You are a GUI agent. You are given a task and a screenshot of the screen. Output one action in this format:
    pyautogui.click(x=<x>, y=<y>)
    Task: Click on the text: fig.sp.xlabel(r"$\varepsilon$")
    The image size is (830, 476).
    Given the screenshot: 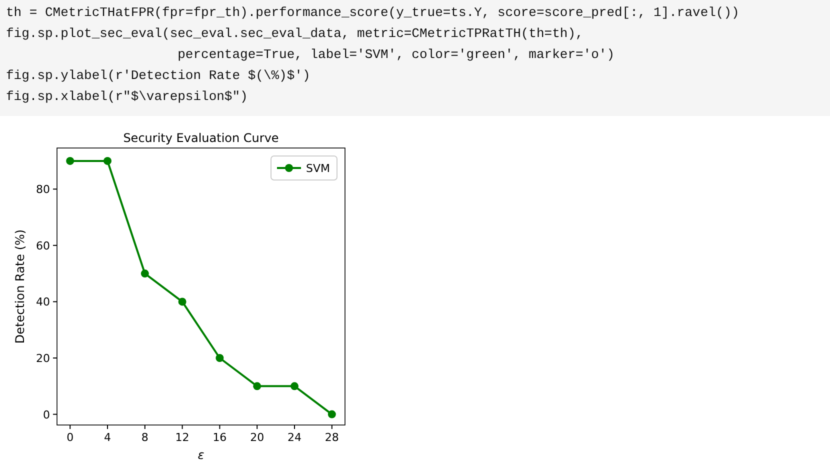 What is the action you would take?
    pyautogui.click(x=127, y=96)
    